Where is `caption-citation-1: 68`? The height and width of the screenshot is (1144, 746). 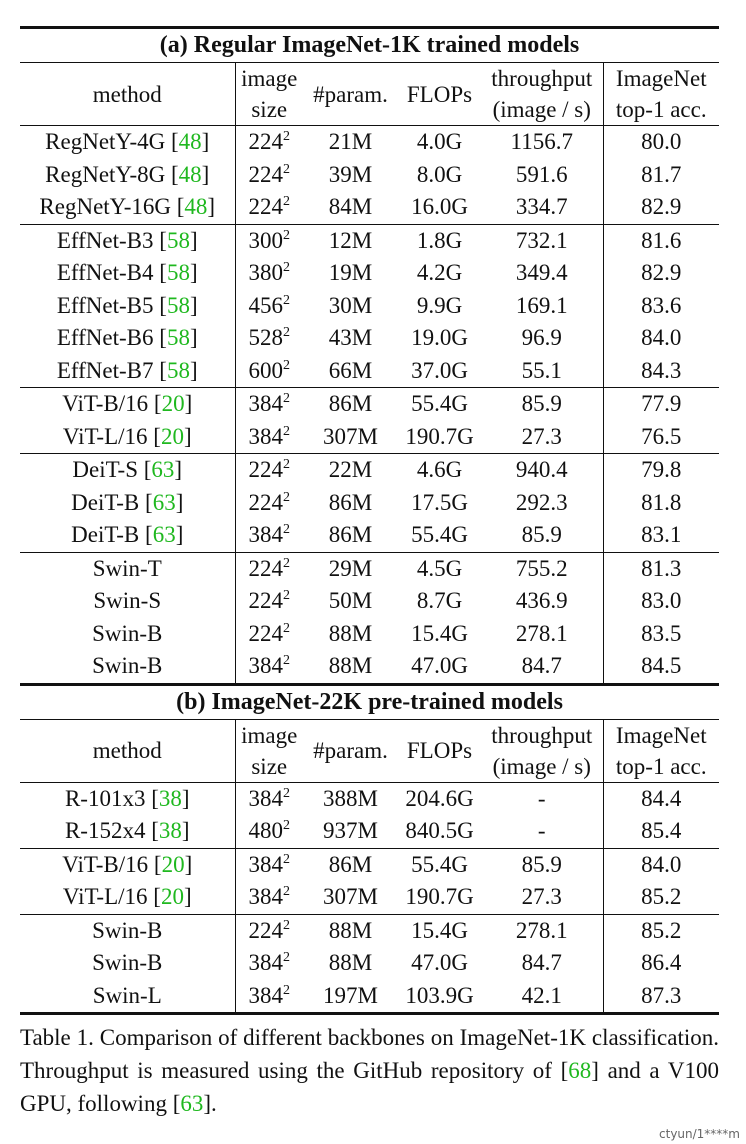 caption-citation-1: 68 is located at coordinates (580, 1070).